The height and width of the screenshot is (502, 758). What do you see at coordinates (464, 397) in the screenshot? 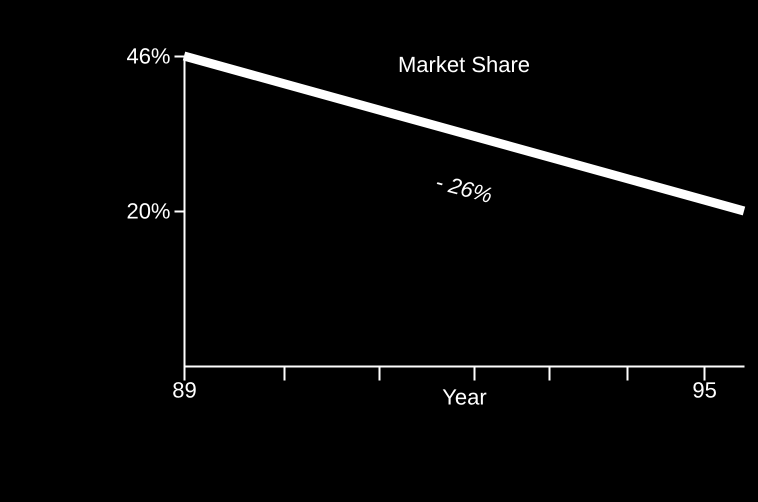
I see `x-axis-title: Year` at bounding box center [464, 397].